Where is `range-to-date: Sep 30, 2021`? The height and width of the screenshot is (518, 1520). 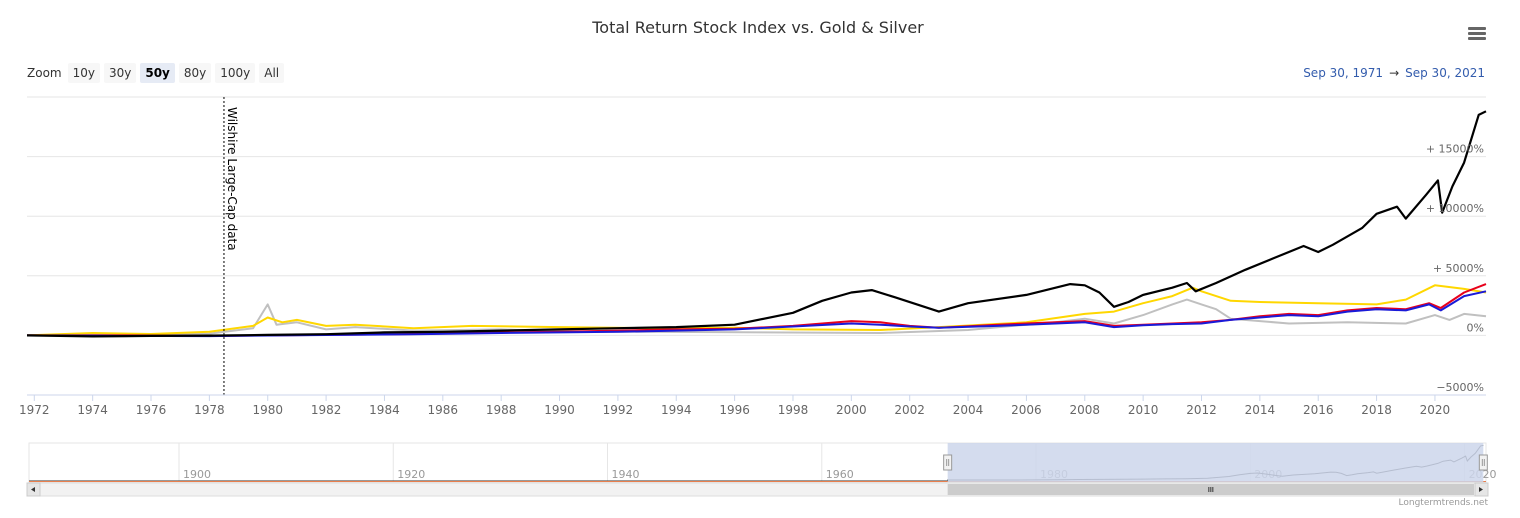
range-to-date: Sep 30, 2021 is located at coordinates (1445, 73).